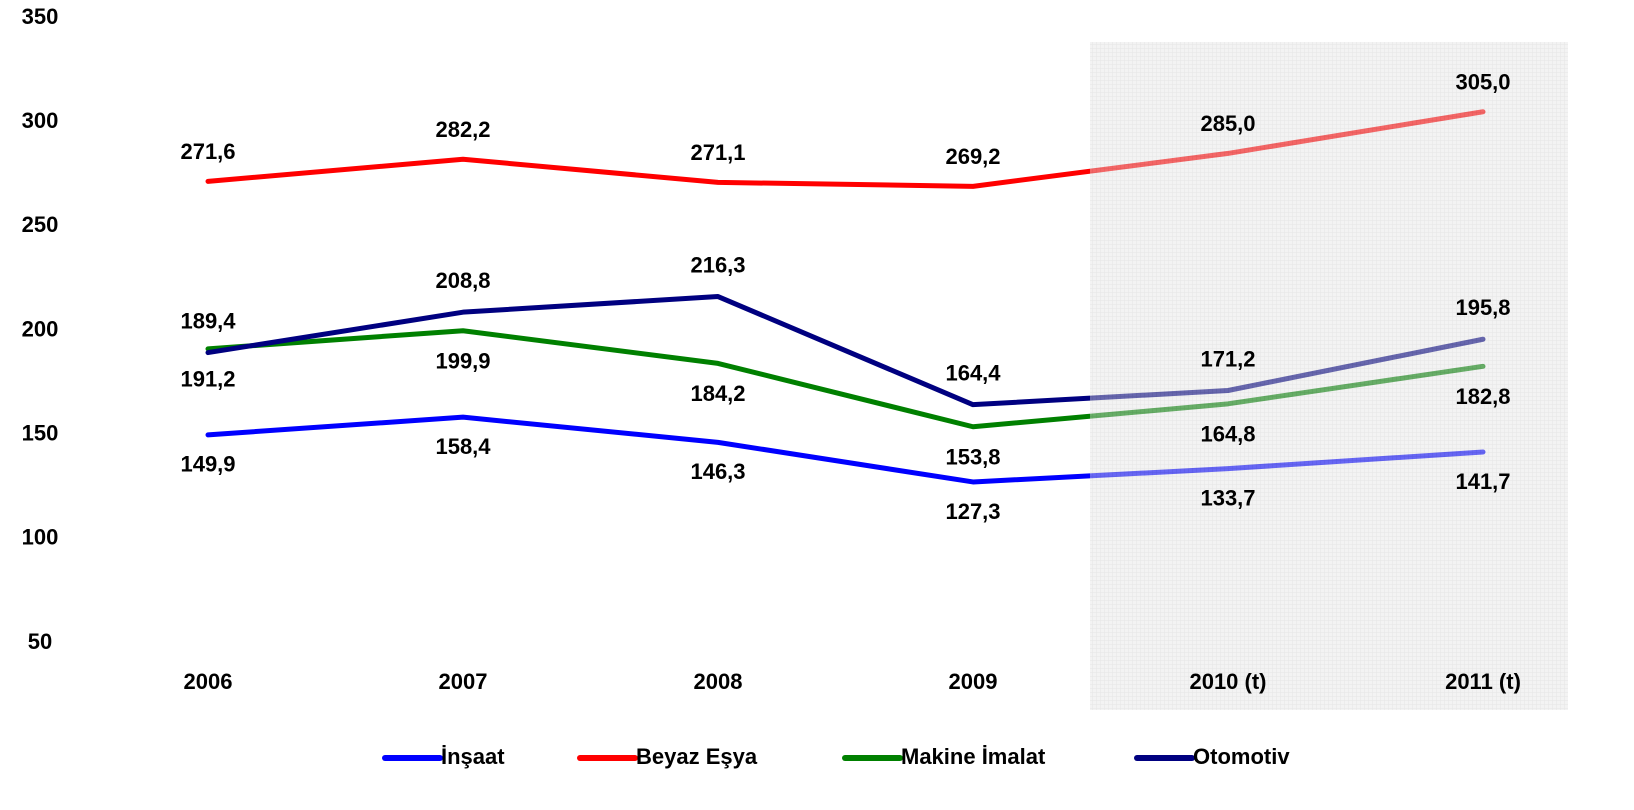 The height and width of the screenshot is (810, 1634). Describe the element at coordinates (40, 120) in the screenshot. I see `y-tick-label: 300` at that location.